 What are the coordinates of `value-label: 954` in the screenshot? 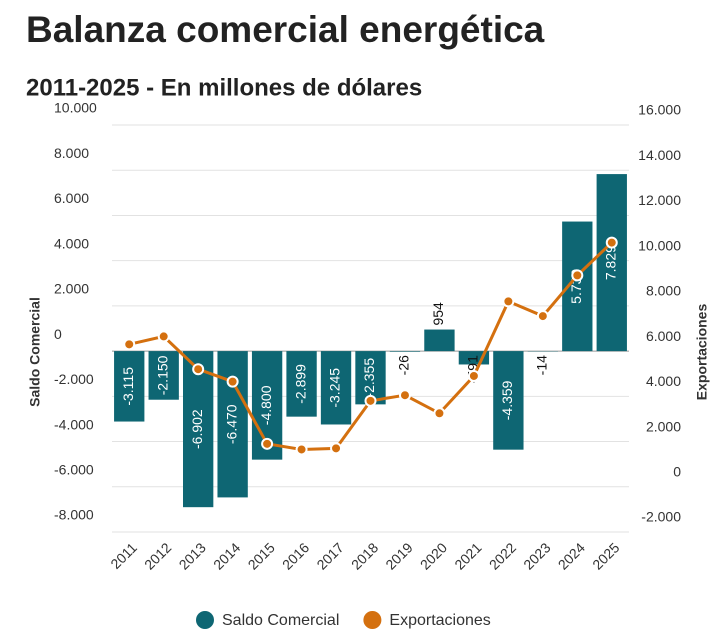 It's located at (438, 314).